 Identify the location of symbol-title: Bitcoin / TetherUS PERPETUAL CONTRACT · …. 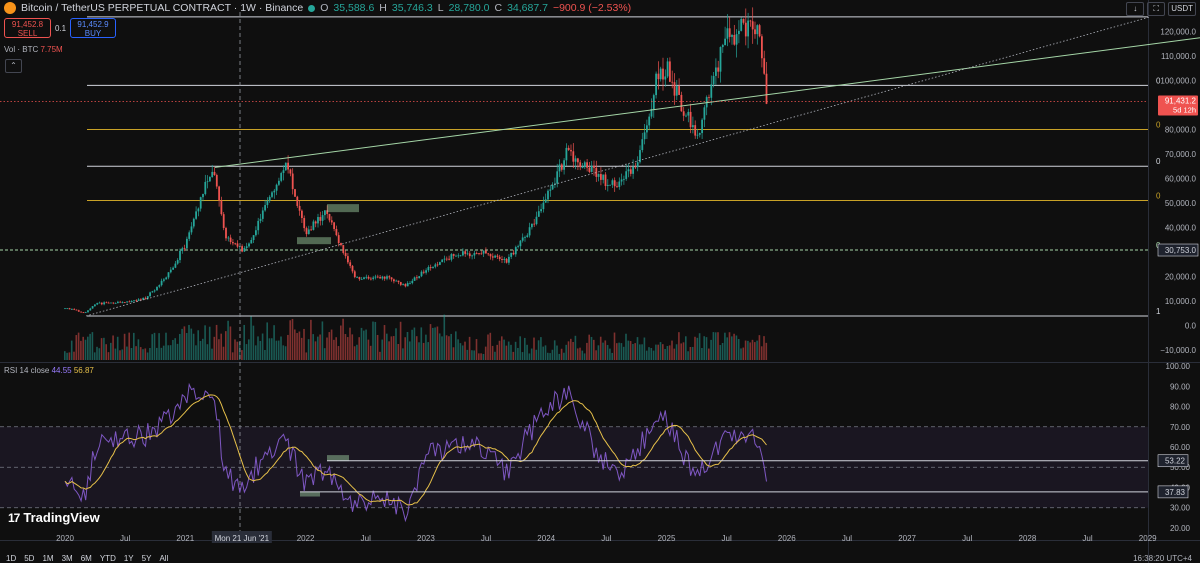
(162, 8).